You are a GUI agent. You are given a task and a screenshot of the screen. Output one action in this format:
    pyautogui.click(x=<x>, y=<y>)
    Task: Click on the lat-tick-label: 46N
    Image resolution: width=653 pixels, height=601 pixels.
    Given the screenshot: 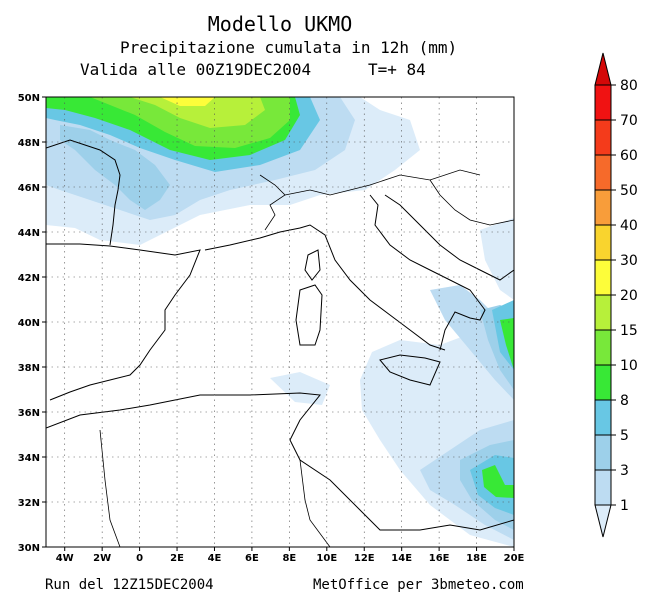 What is the action you would take?
    pyautogui.click(x=29, y=188)
    